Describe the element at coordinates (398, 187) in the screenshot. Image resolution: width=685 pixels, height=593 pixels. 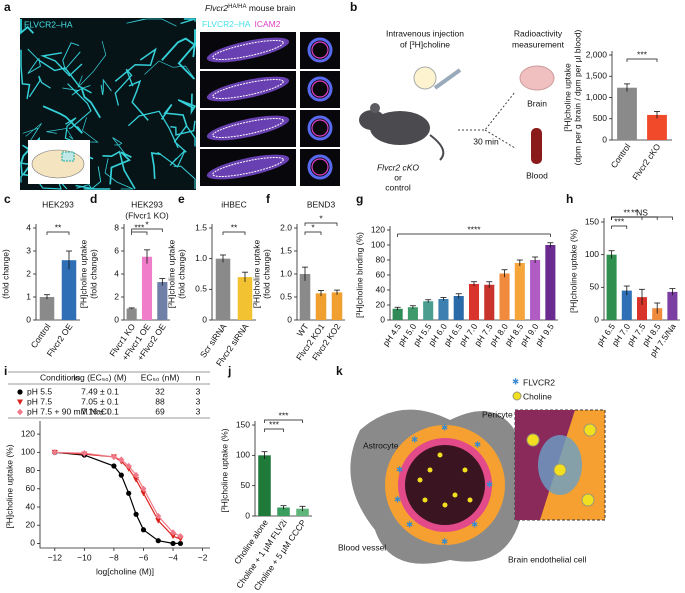
I see `mouse-label: control` at that location.